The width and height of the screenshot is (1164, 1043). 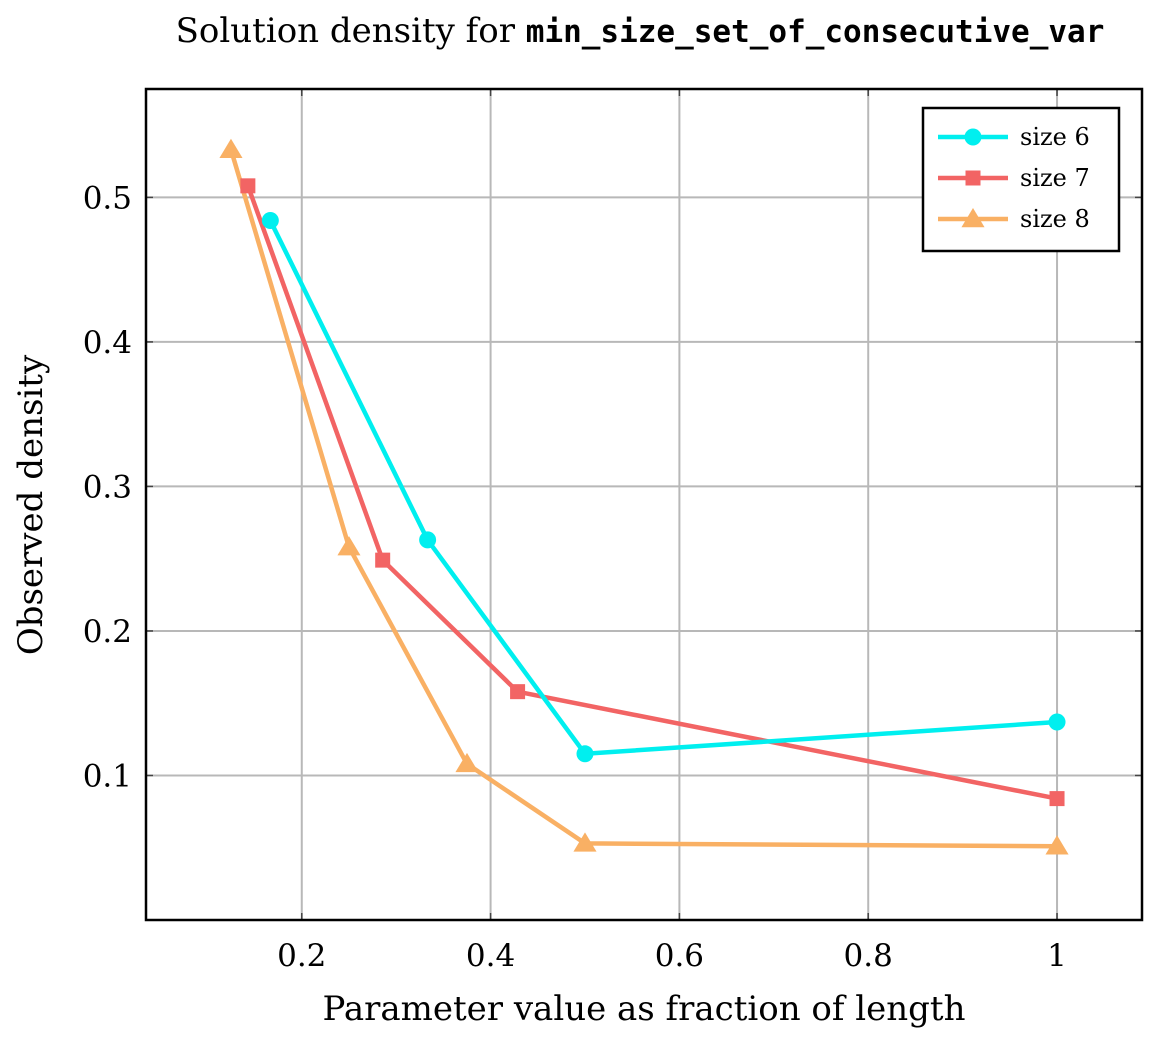 I want to click on y-tick-label: 0.5, so click(x=107, y=198).